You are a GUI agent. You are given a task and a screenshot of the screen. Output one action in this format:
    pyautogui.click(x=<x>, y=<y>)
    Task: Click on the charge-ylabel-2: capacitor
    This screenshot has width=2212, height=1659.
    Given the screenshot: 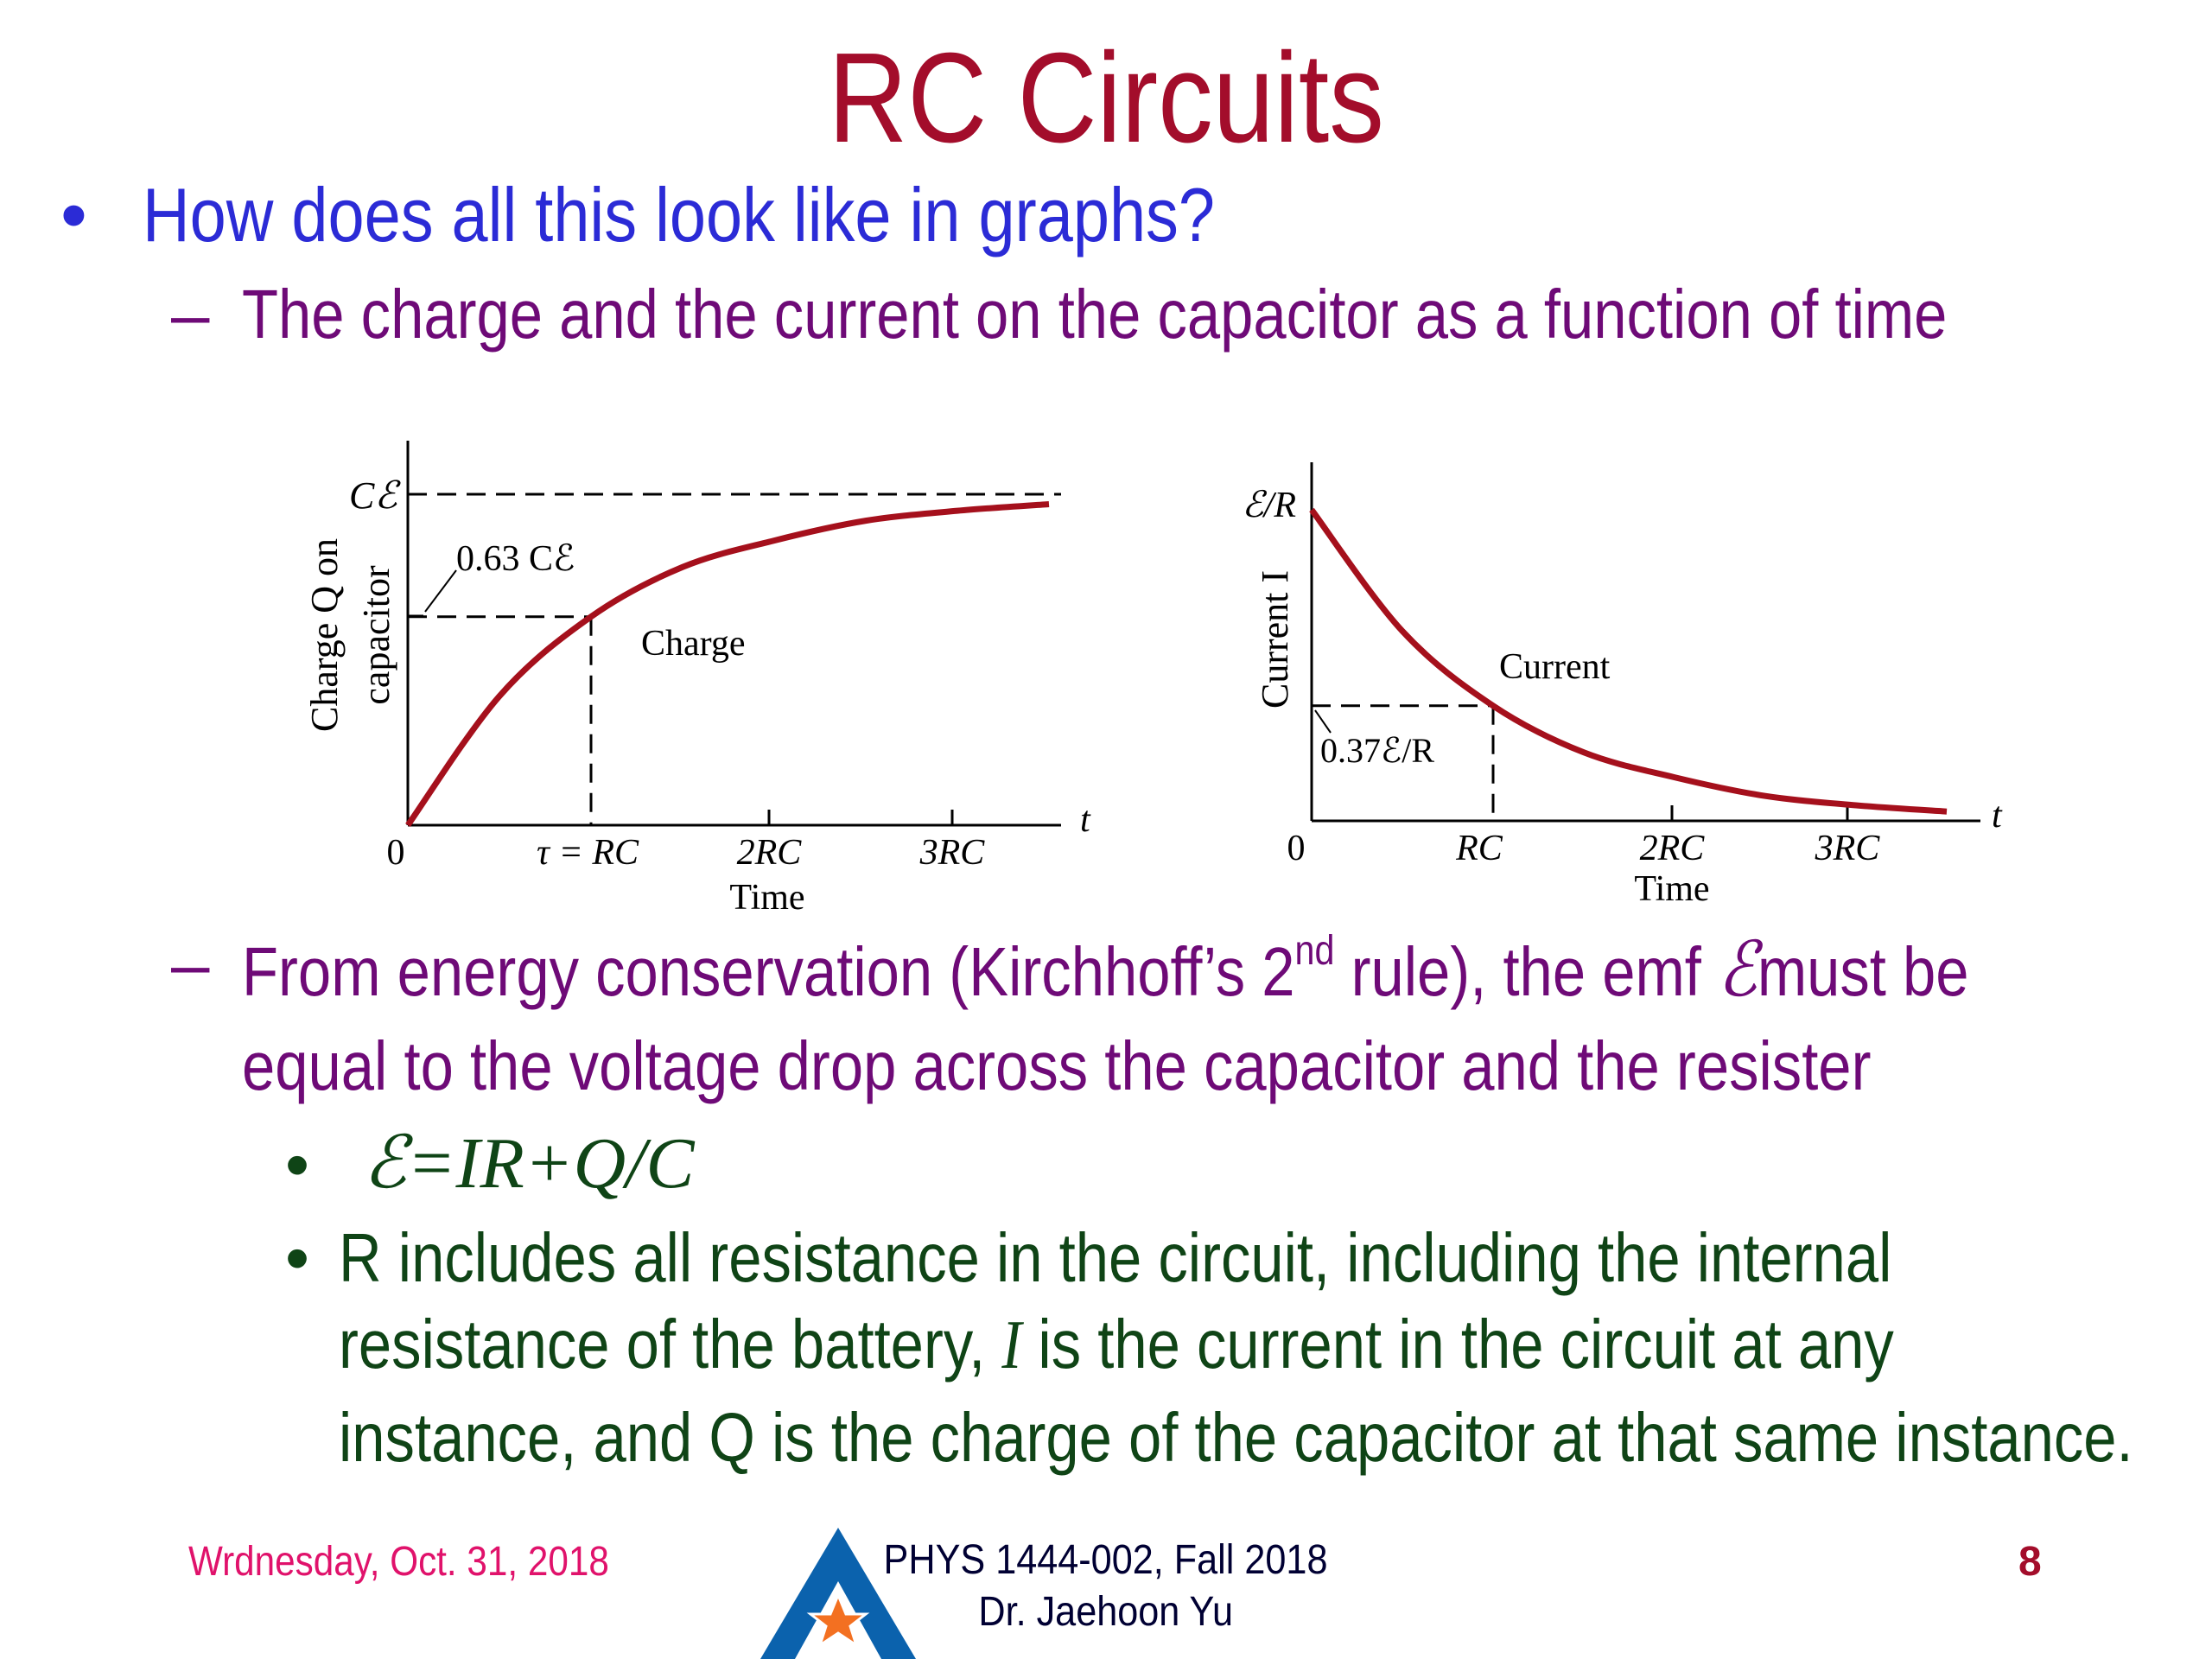 What is the action you would take?
    pyautogui.click(x=376, y=635)
    